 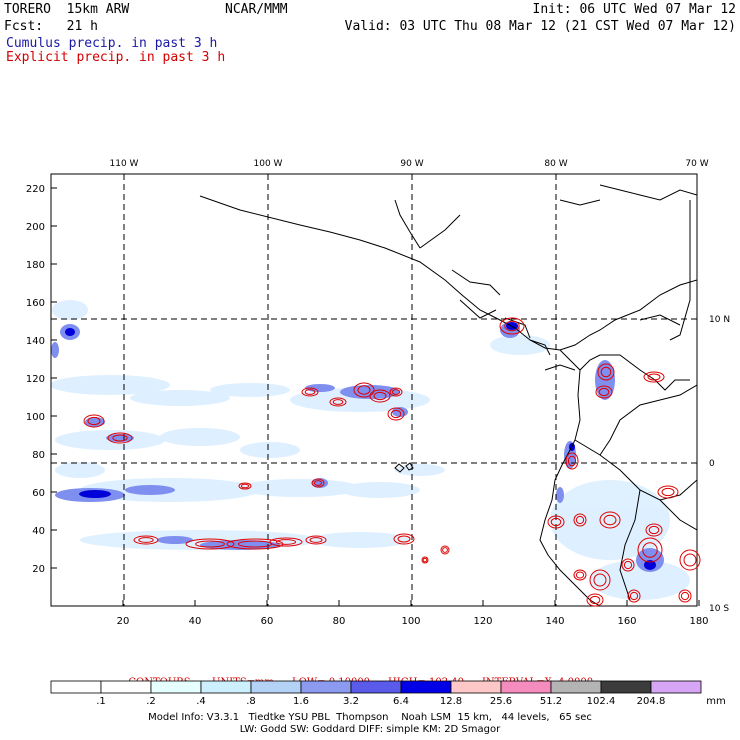 I want to click on longitude-label: 110 W, so click(x=124, y=164).